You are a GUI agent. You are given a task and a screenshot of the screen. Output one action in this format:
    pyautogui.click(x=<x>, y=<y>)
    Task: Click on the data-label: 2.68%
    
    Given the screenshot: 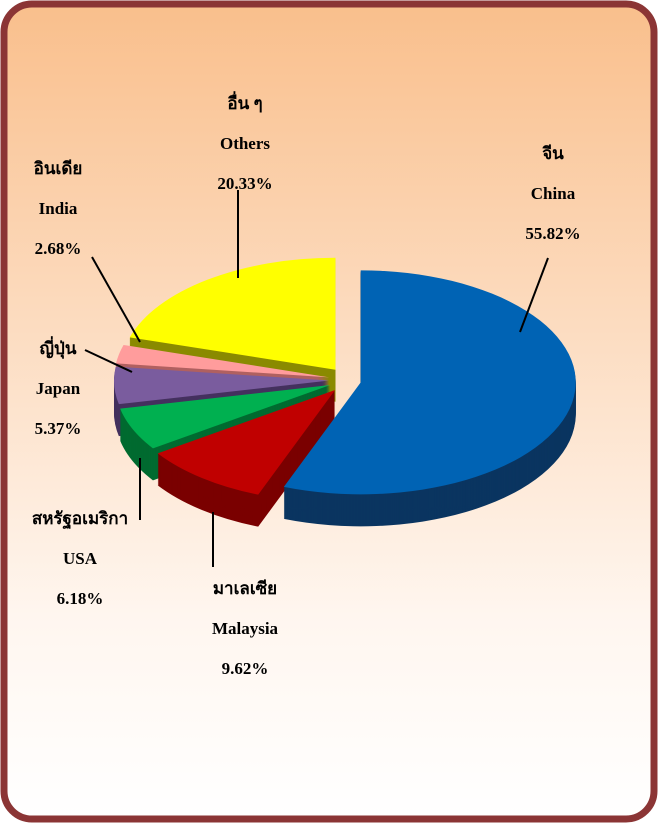 What is the action you would take?
    pyautogui.click(x=58, y=248)
    